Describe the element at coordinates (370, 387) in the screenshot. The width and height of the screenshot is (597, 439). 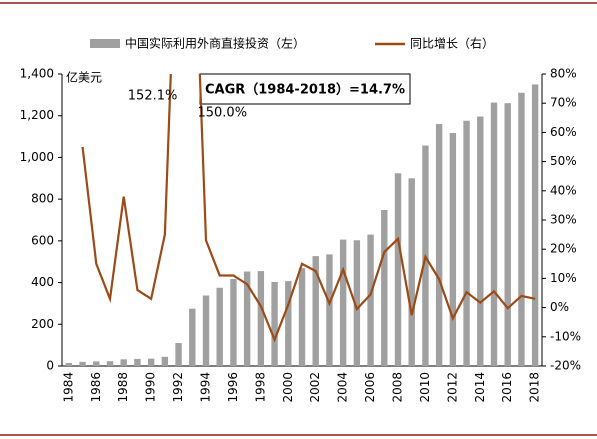
I see `x-tick-label: 2006` at that location.